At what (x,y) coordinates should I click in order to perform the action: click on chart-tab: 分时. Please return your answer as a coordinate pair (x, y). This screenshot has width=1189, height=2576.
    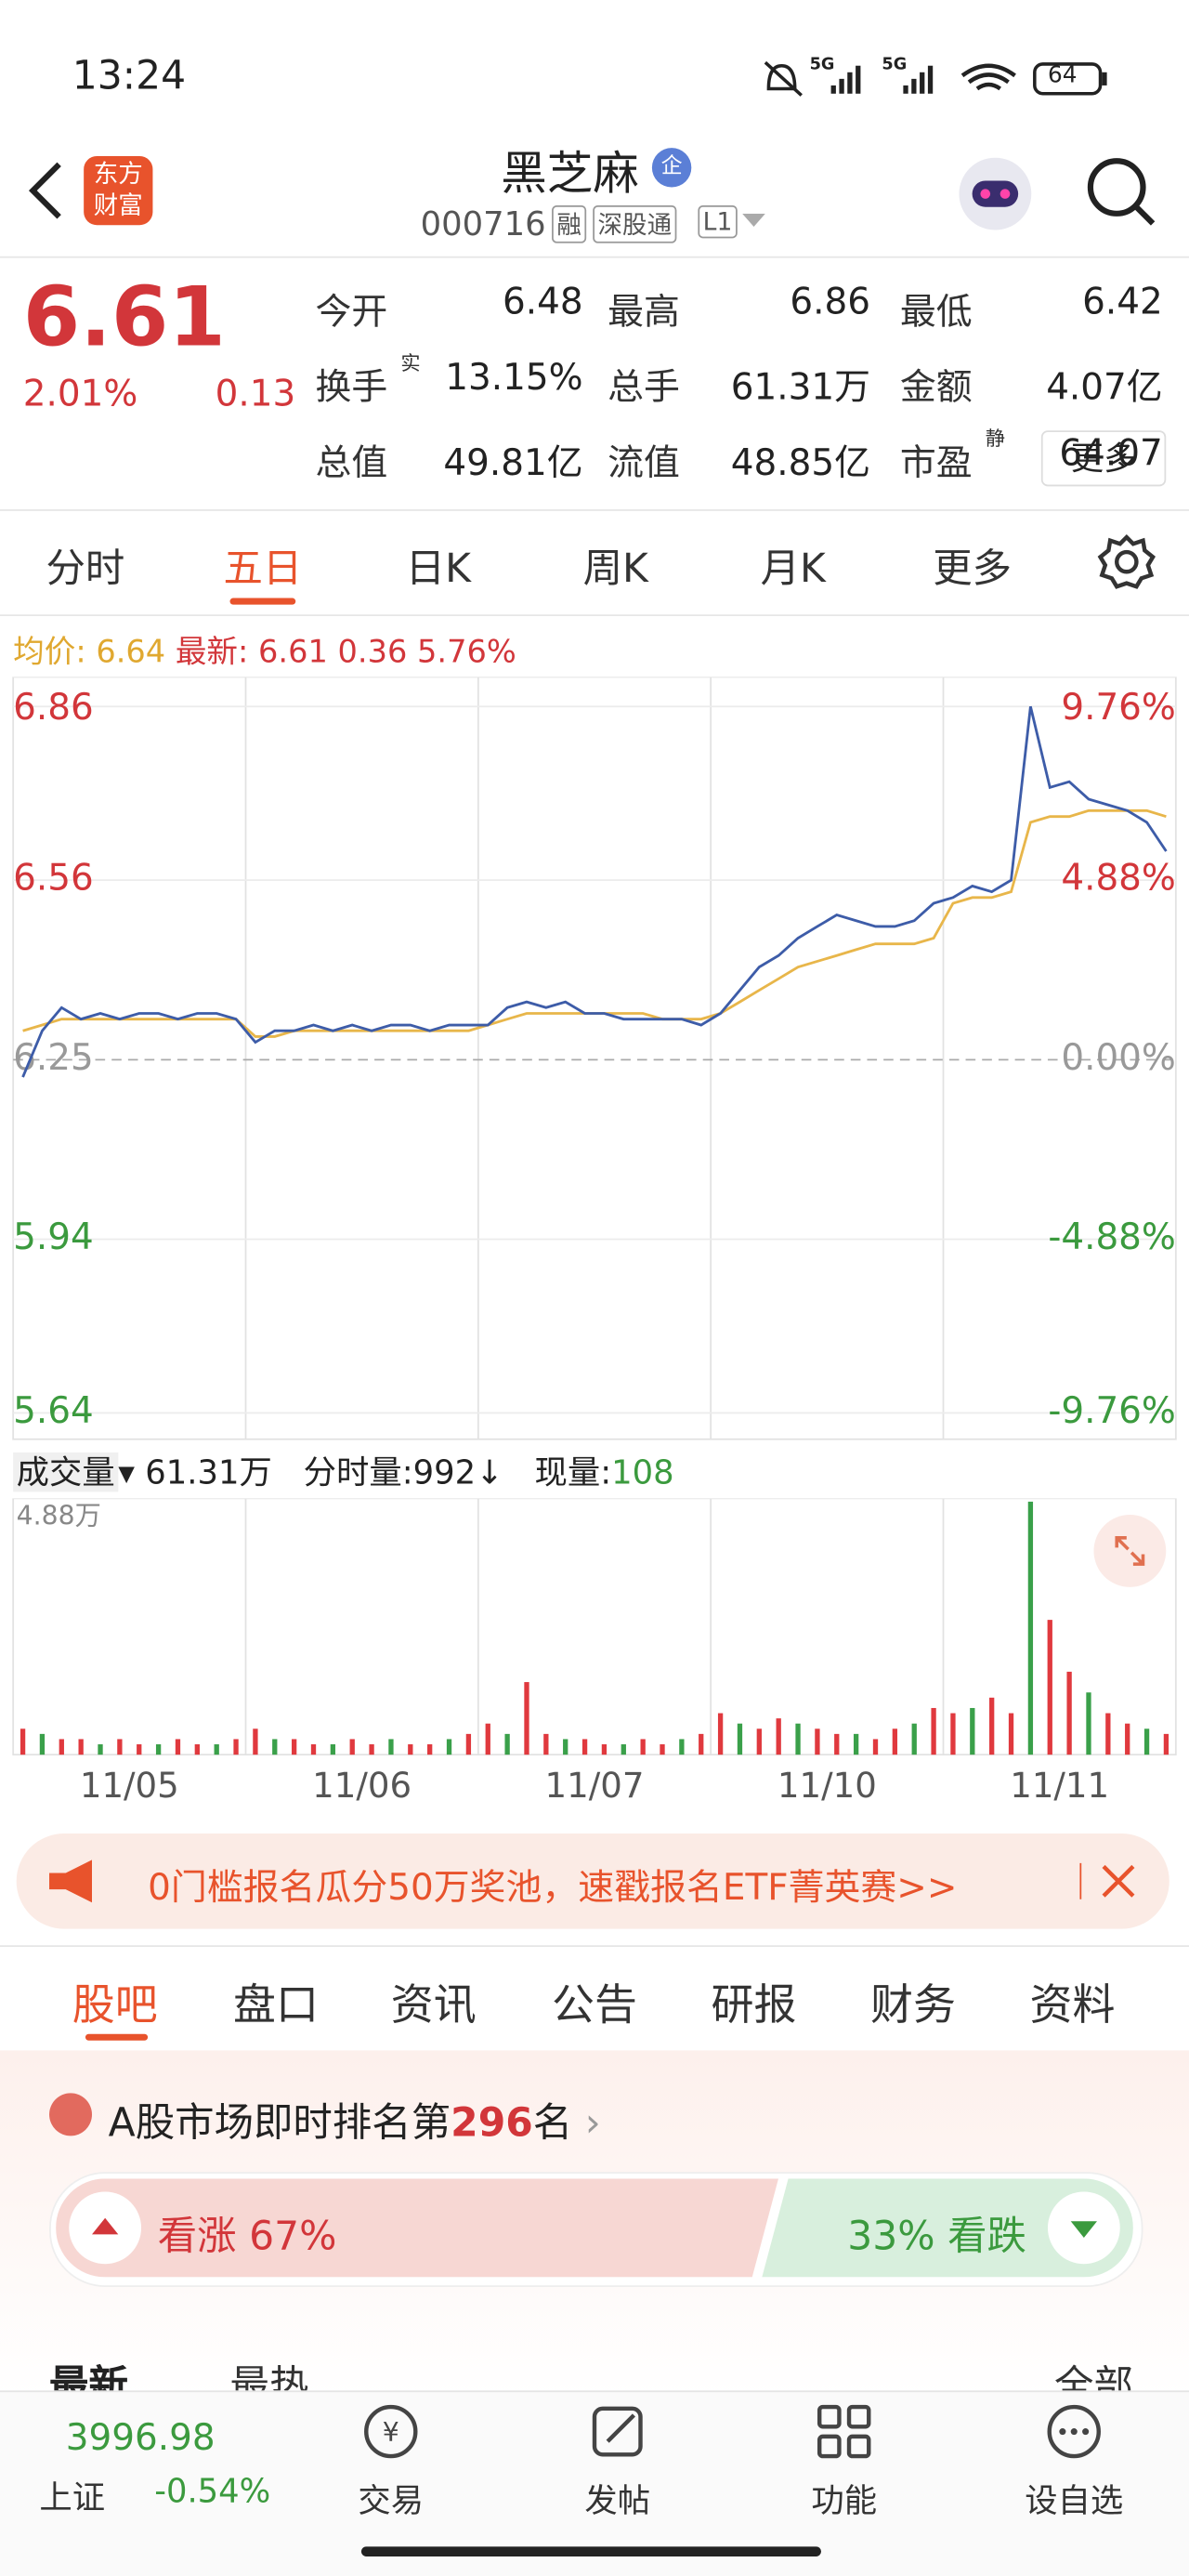
    Looking at the image, I should click on (85, 568).